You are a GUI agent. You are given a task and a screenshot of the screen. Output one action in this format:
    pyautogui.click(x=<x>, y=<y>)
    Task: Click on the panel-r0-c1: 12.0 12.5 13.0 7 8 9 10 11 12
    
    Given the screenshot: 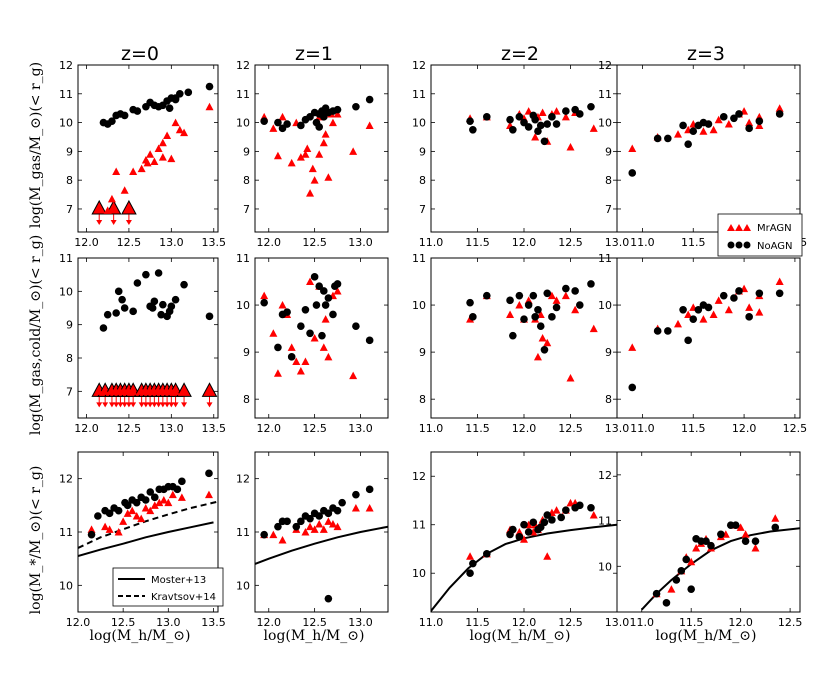 What is the action you would take?
    pyautogui.click(x=312, y=154)
    